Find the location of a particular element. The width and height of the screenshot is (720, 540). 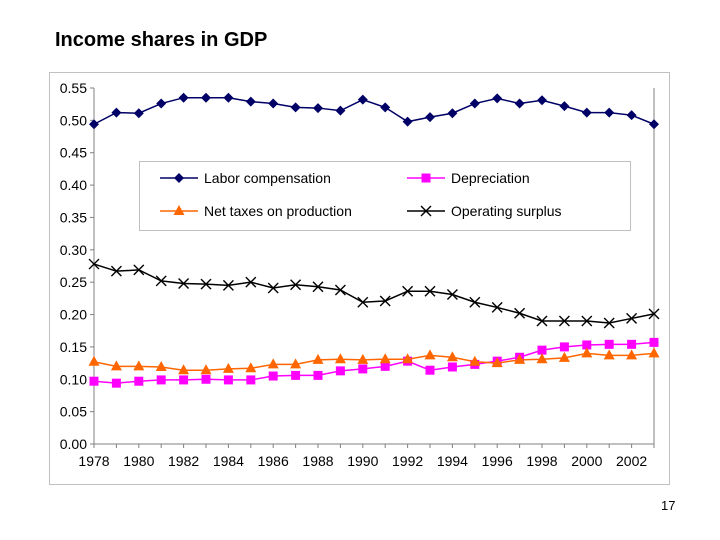

x-tick-label: 1996 is located at coordinates (497, 461).